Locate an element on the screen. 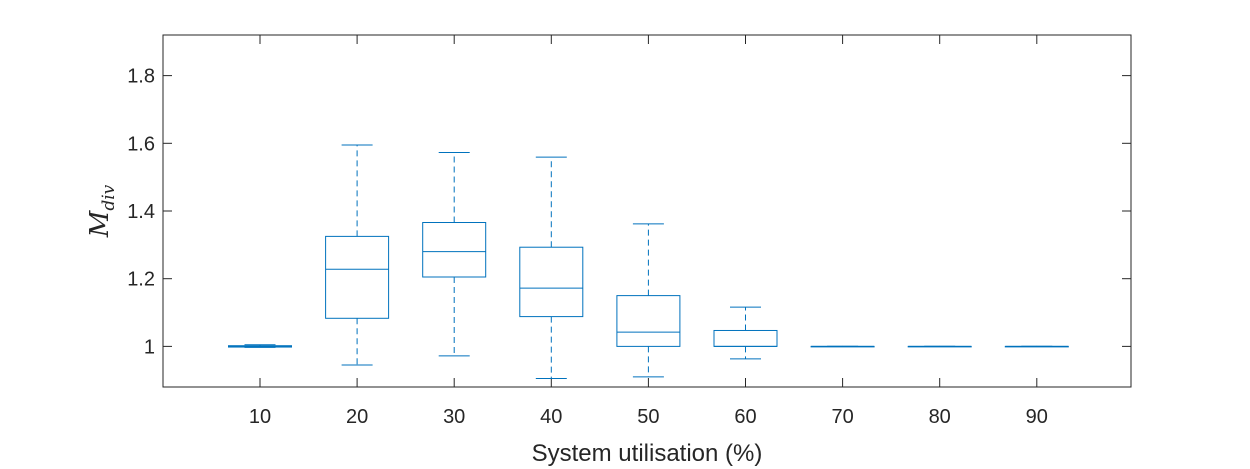  svg-text: Mdiv is located at coordinates (102, 211).